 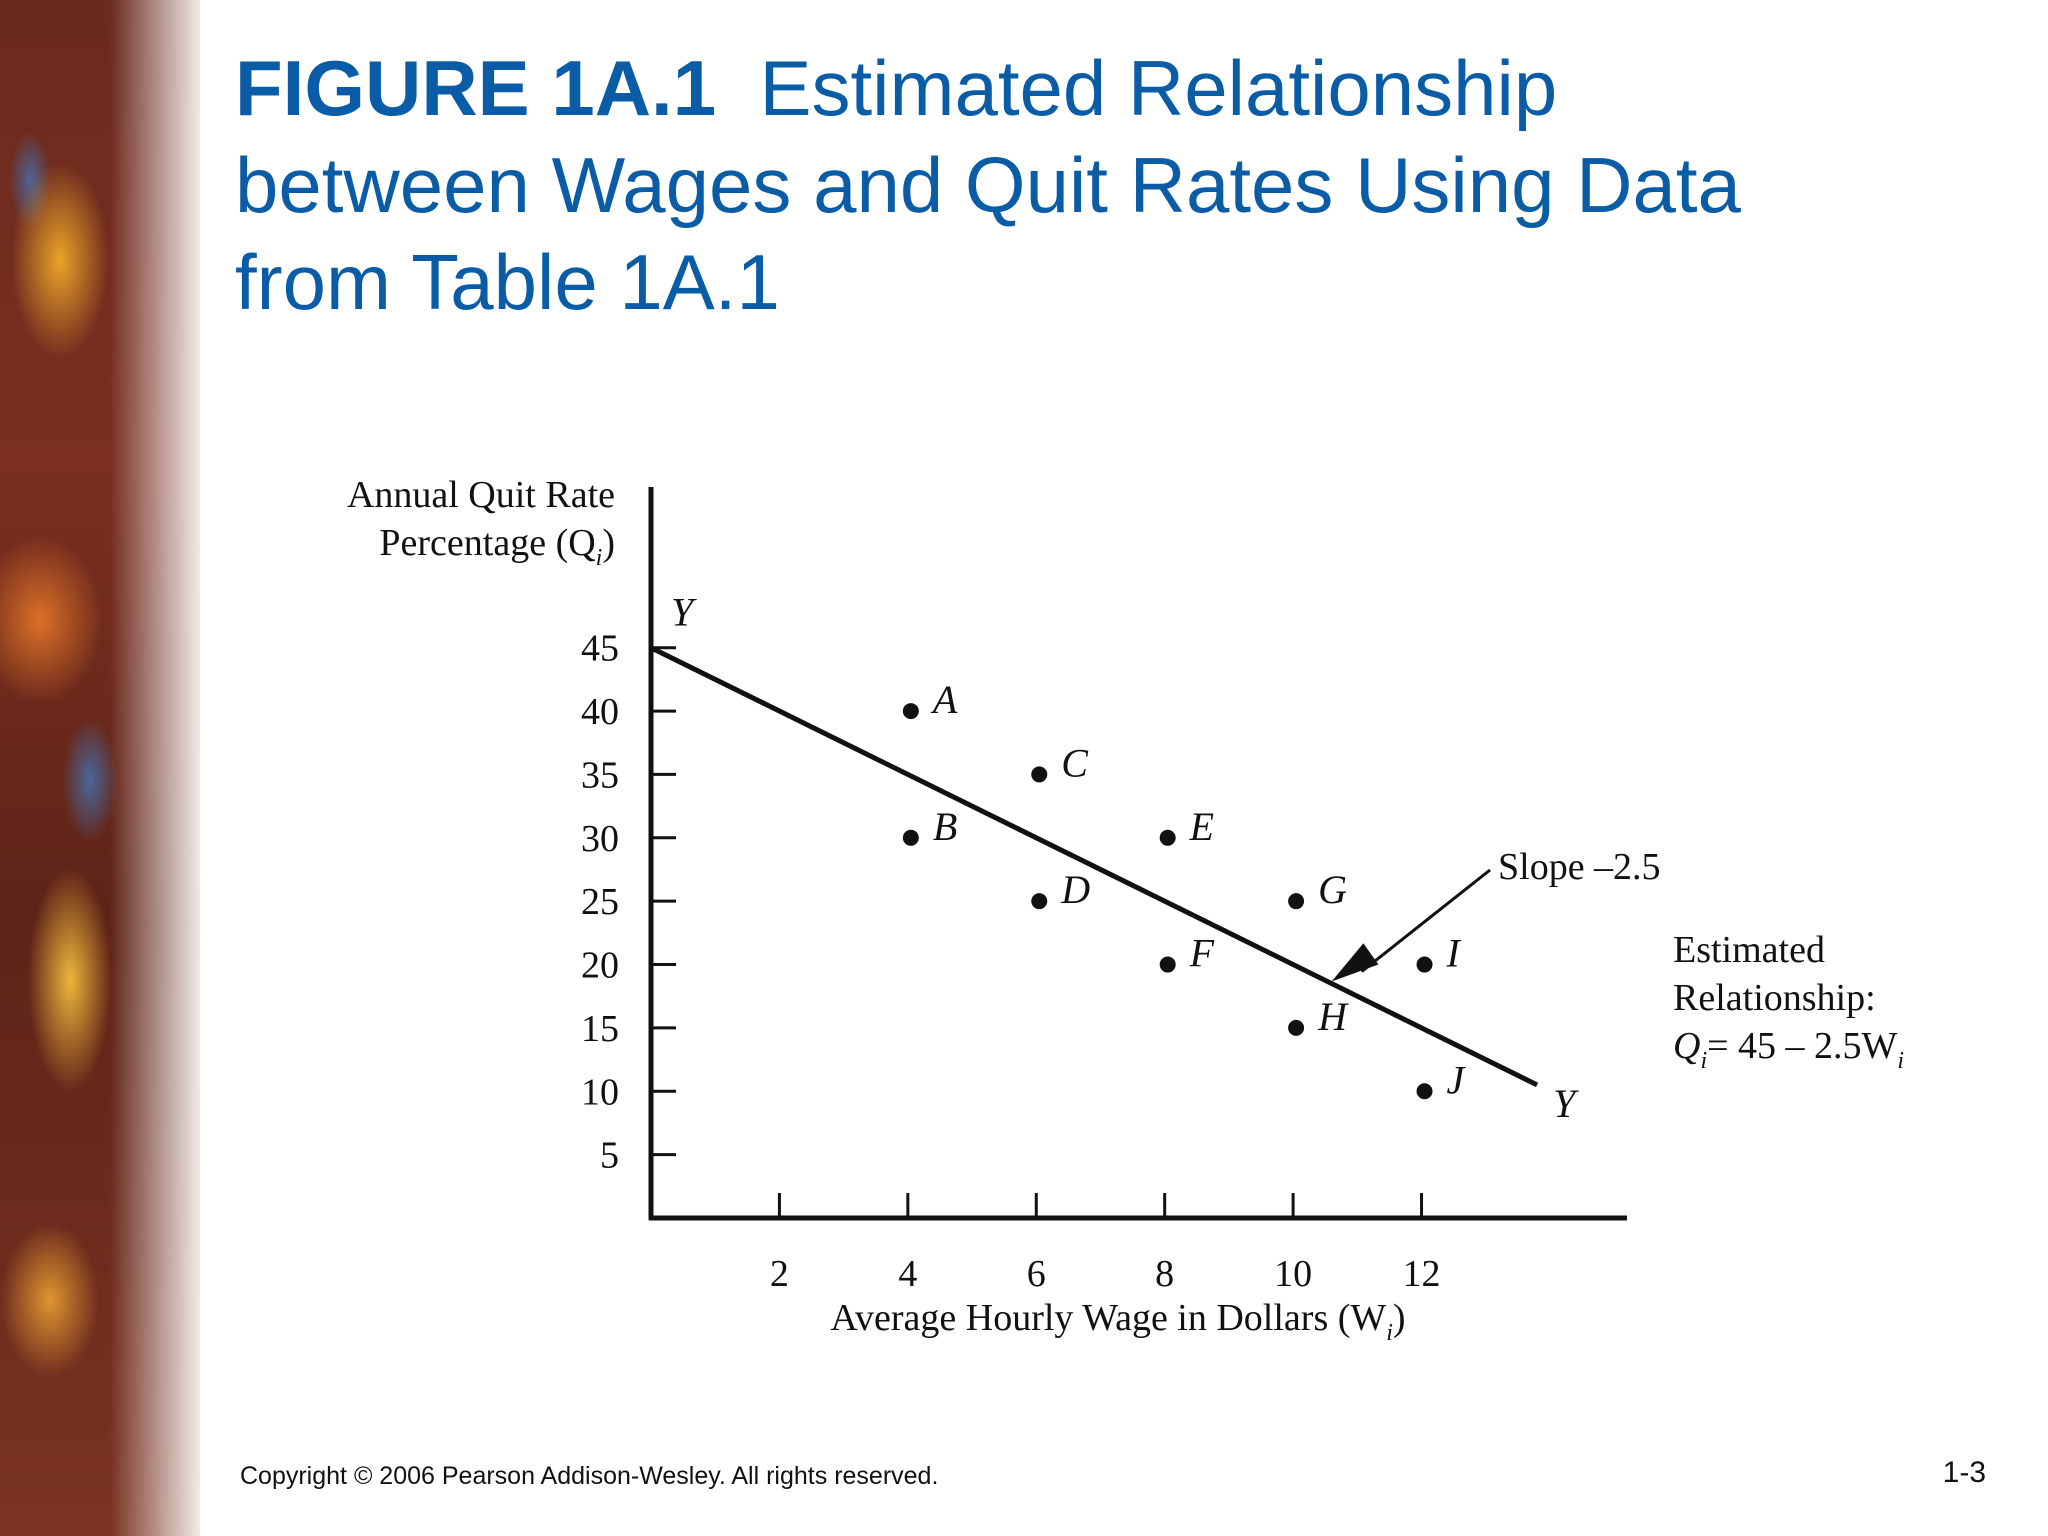 What do you see at coordinates (600, 1092) in the screenshot?
I see `y-tick-label: 10` at bounding box center [600, 1092].